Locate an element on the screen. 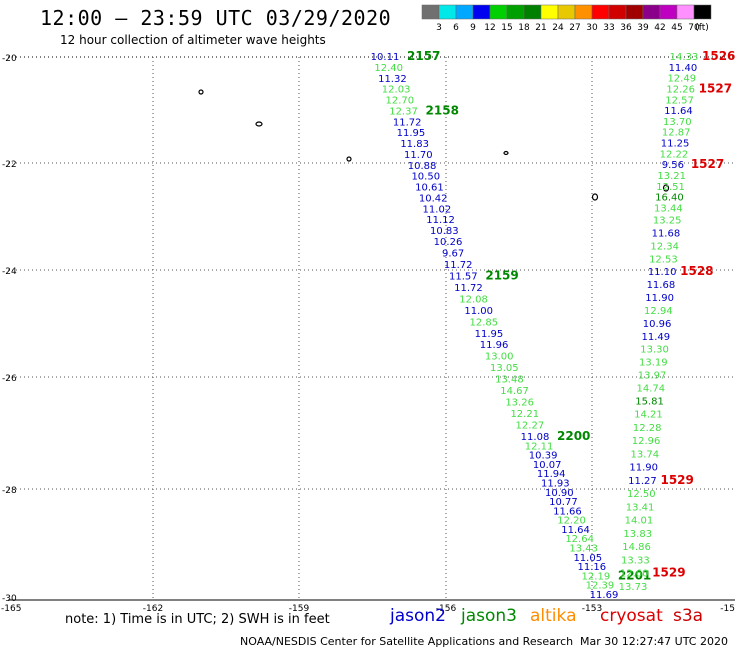  wave-height-value: 14.21 is located at coordinates (648, 415).